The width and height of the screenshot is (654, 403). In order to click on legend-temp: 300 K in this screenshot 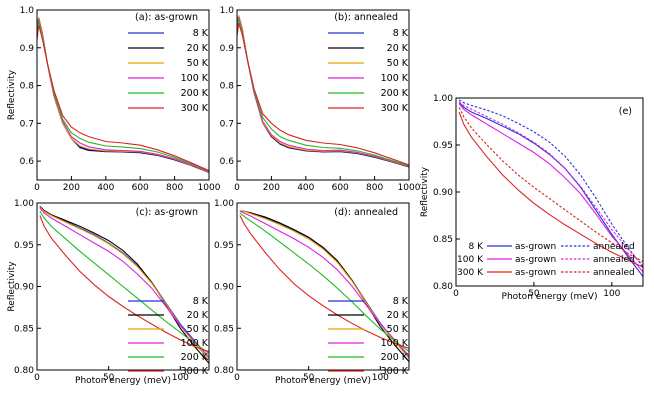, I will do `click(470, 273)`.